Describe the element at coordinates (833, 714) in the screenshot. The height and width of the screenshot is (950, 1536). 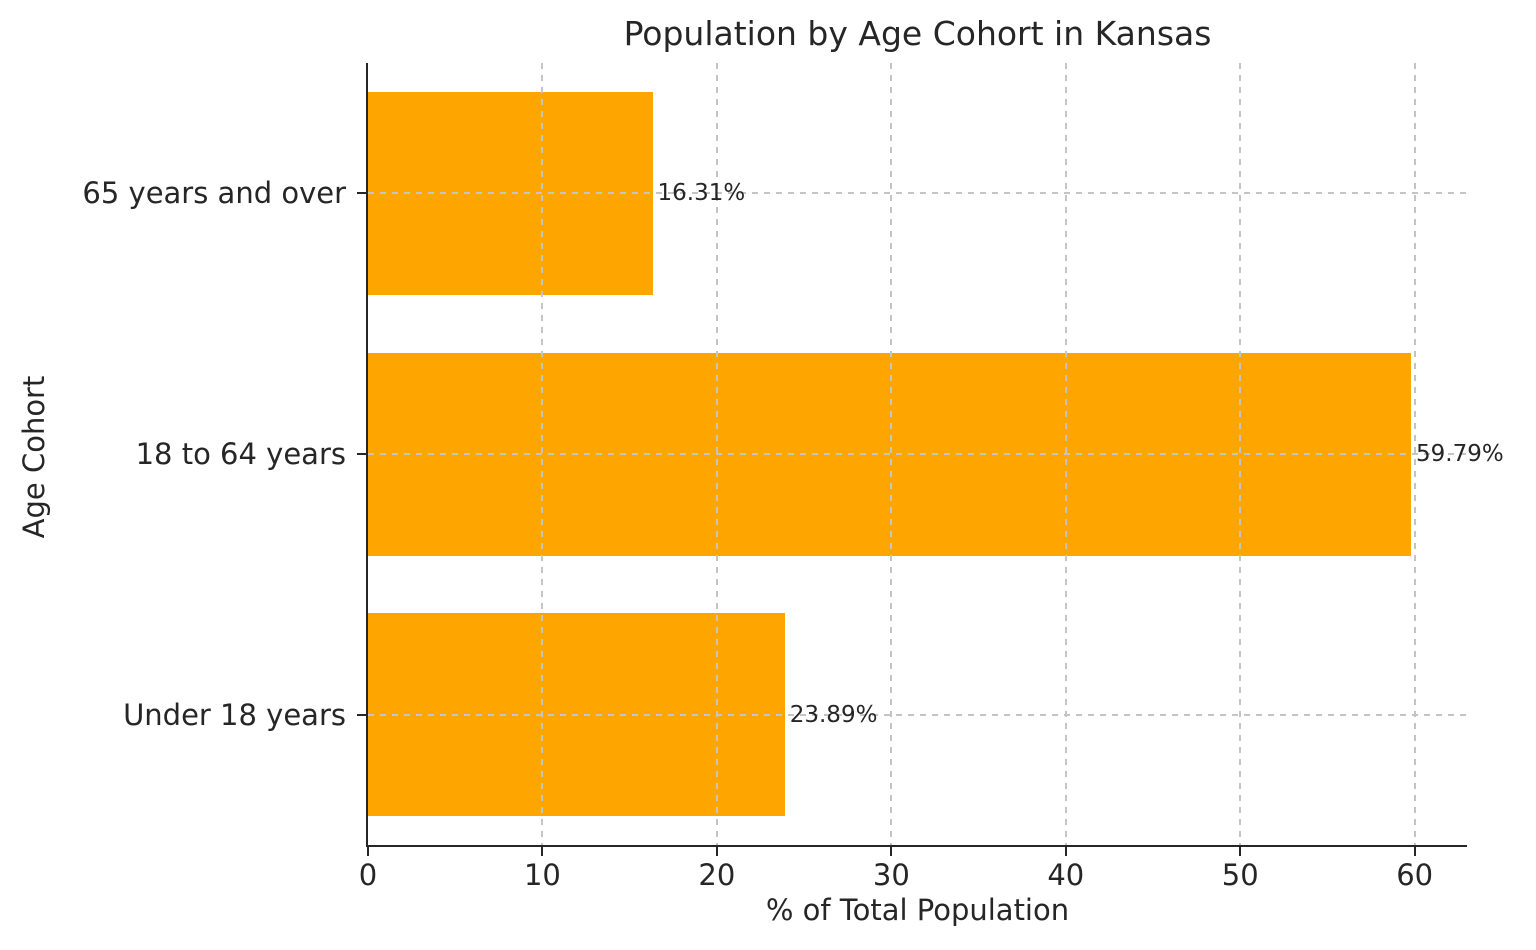
I see `value-label: 23.89%` at that location.